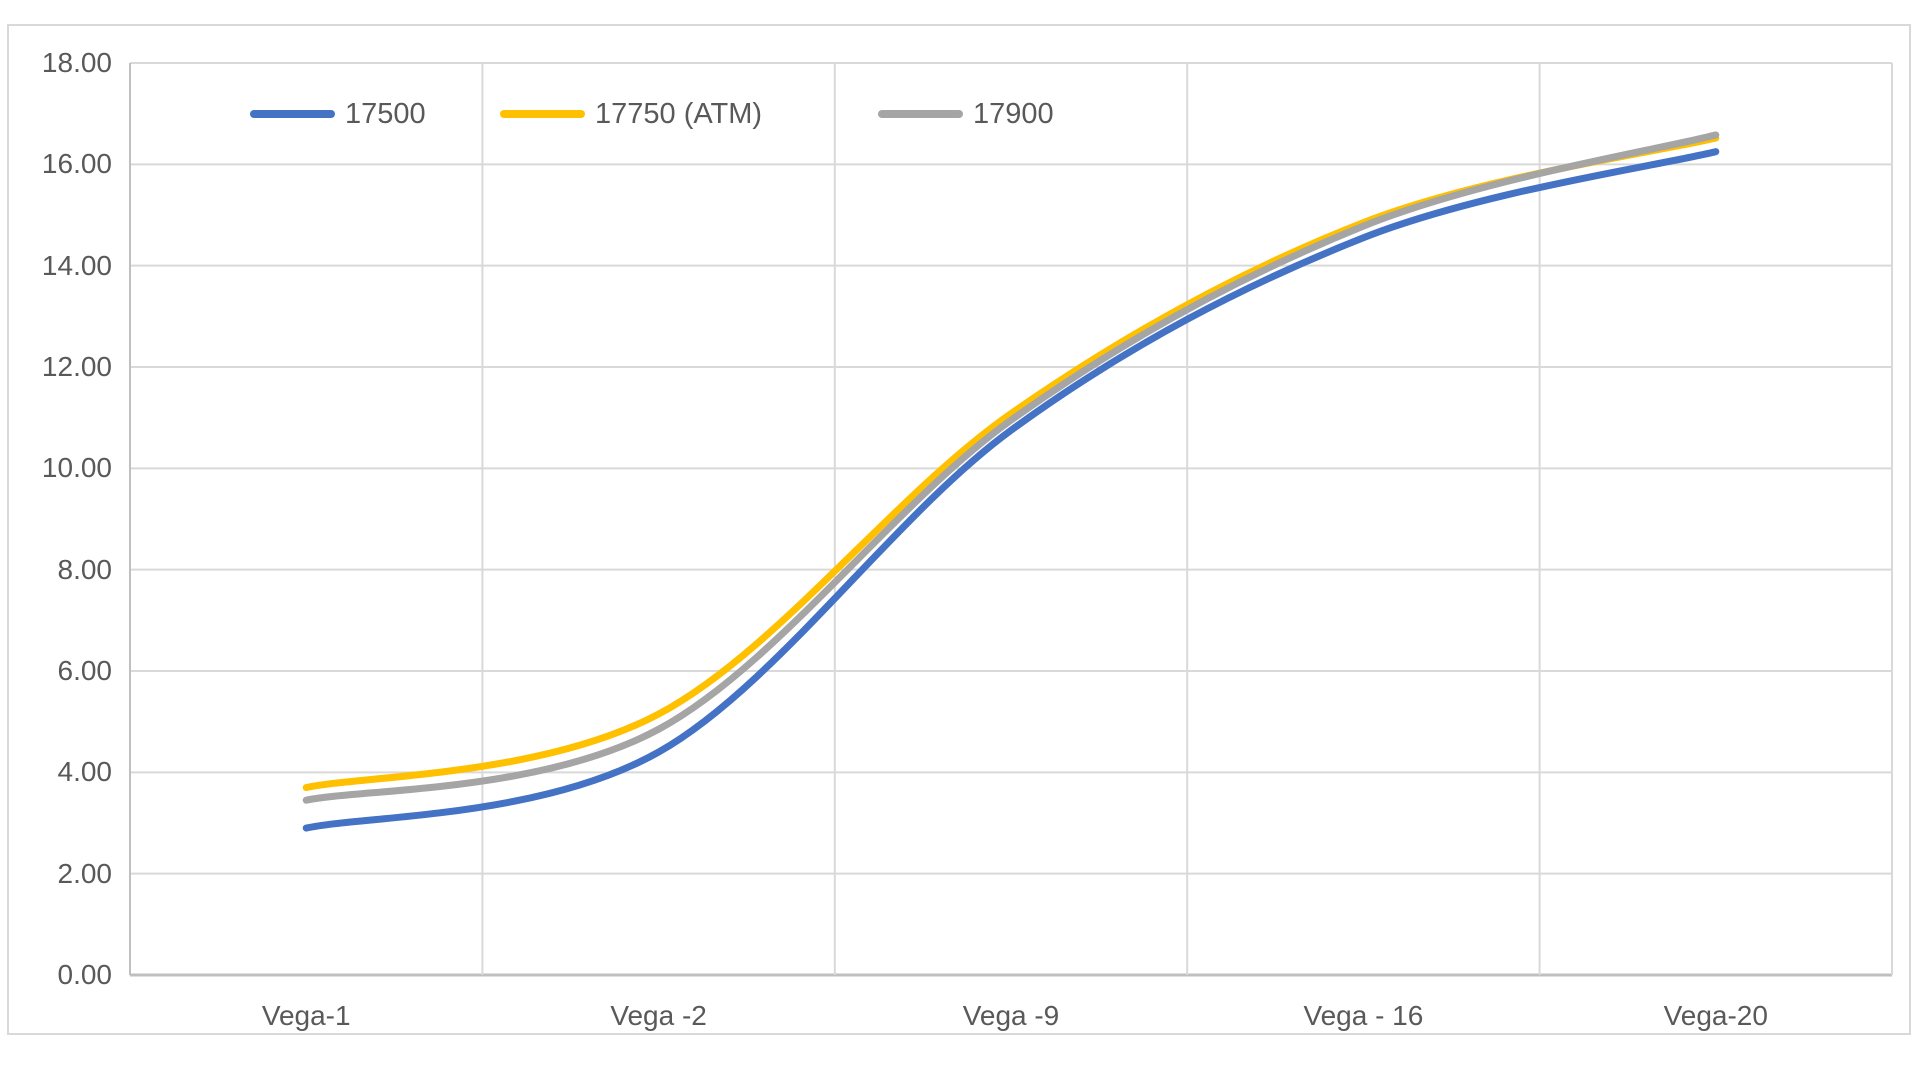 This screenshot has height=1080, width=1920. I want to click on legend-label: 17750 (ATM), so click(679, 113).